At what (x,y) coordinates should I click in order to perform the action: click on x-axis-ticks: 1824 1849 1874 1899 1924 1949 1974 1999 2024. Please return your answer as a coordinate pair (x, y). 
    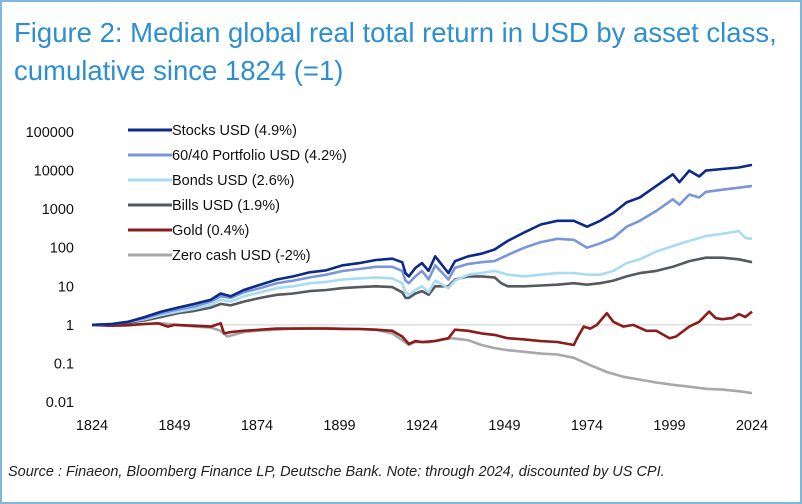
    Looking at the image, I should click on (422, 426).